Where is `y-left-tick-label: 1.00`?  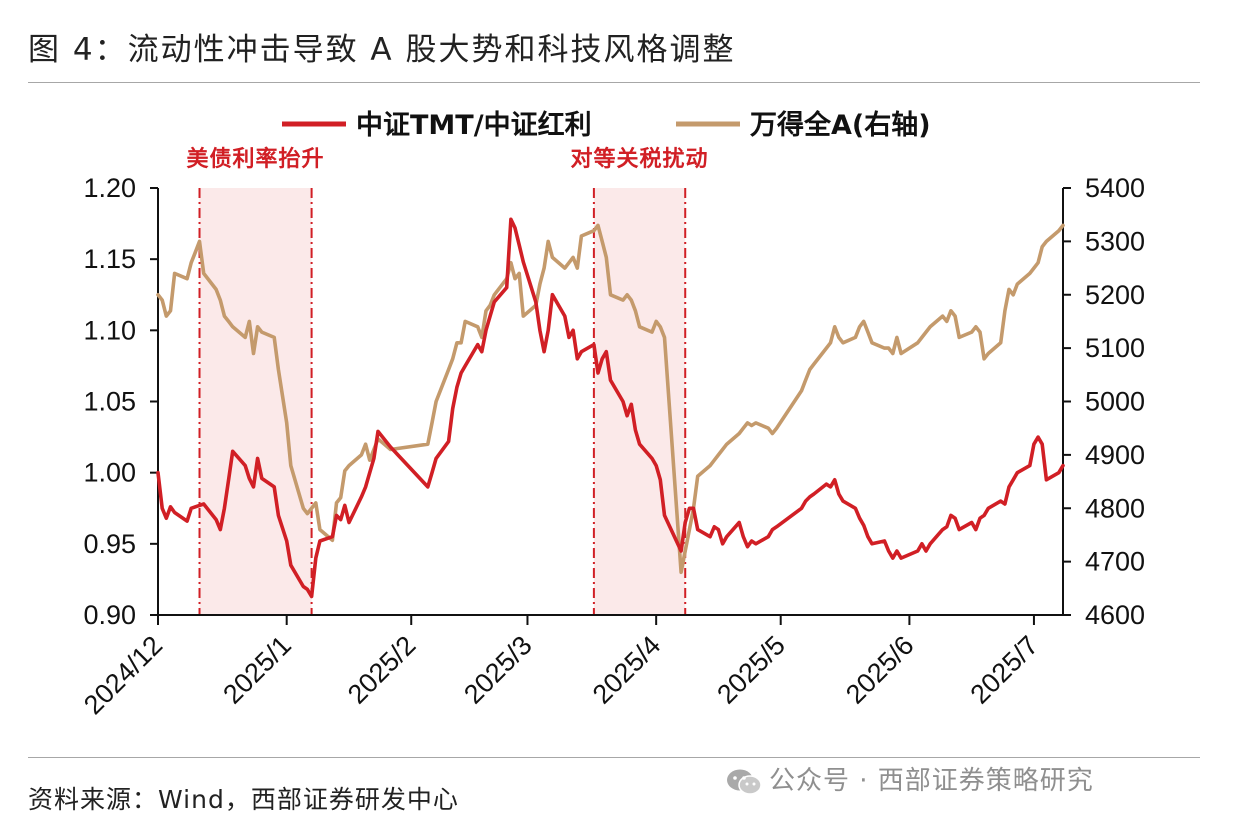 y-left-tick-label: 1.00 is located at coordinates (109, 473).